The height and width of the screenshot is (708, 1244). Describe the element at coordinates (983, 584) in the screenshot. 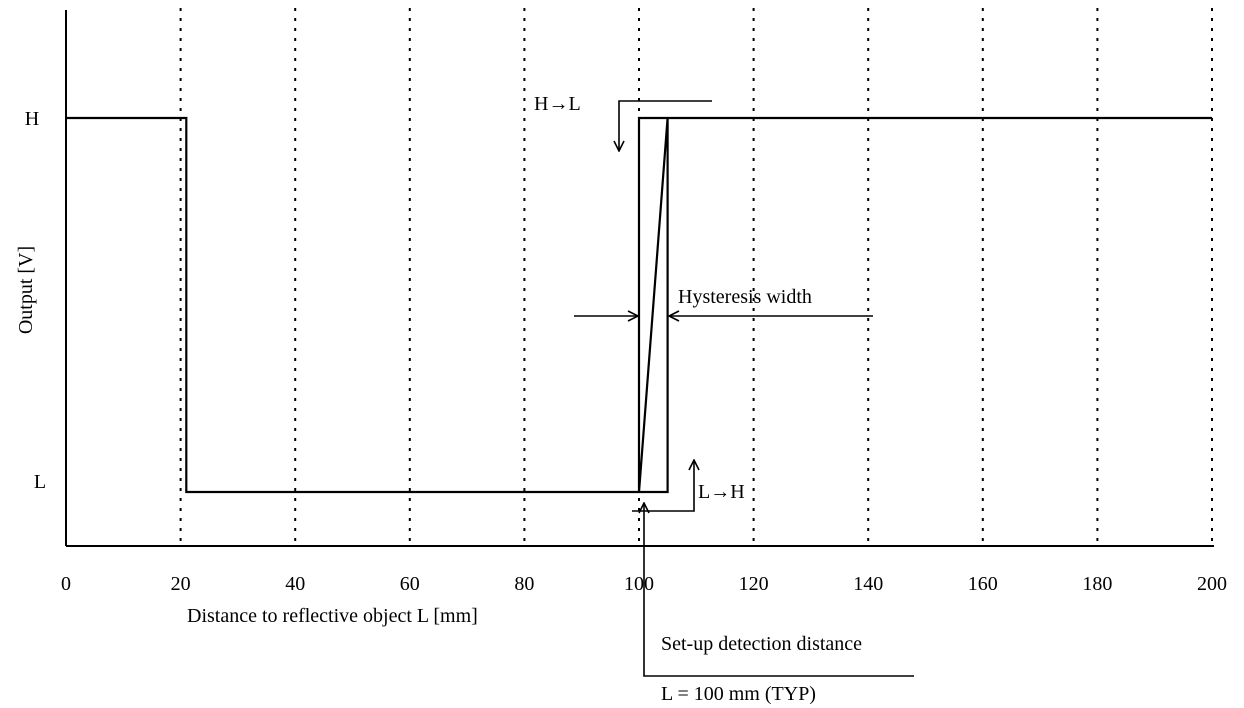

I see `x-tick-label-160: 160` at that location.